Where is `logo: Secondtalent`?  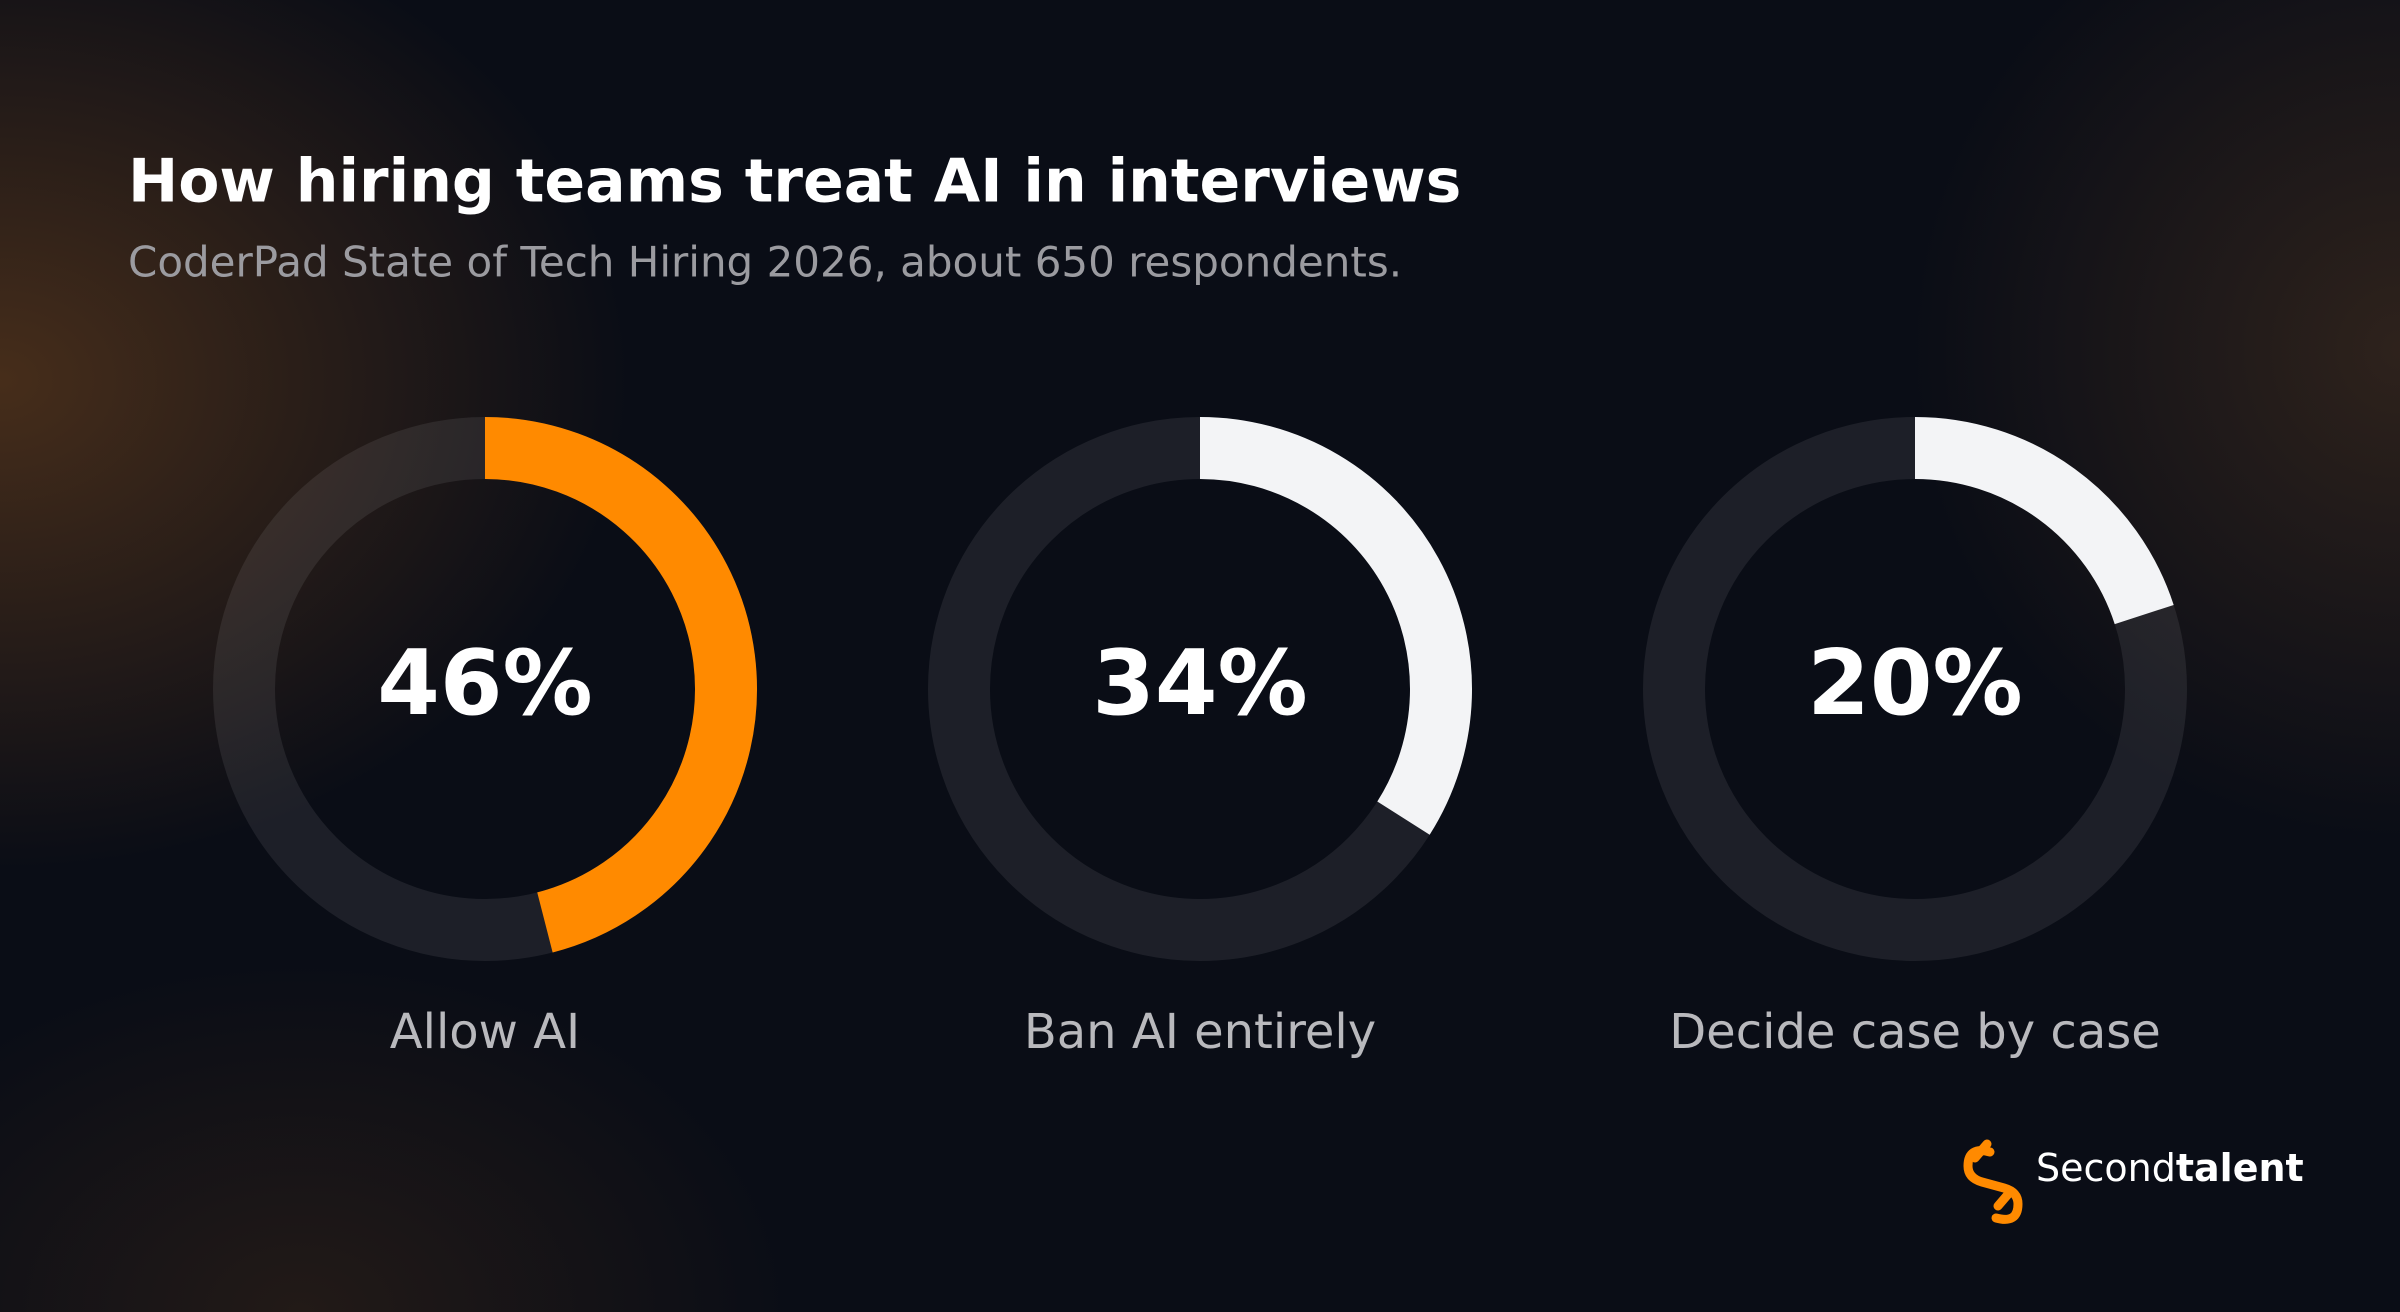
logo: Secondtalent is located at coordinates (2133, 1181).